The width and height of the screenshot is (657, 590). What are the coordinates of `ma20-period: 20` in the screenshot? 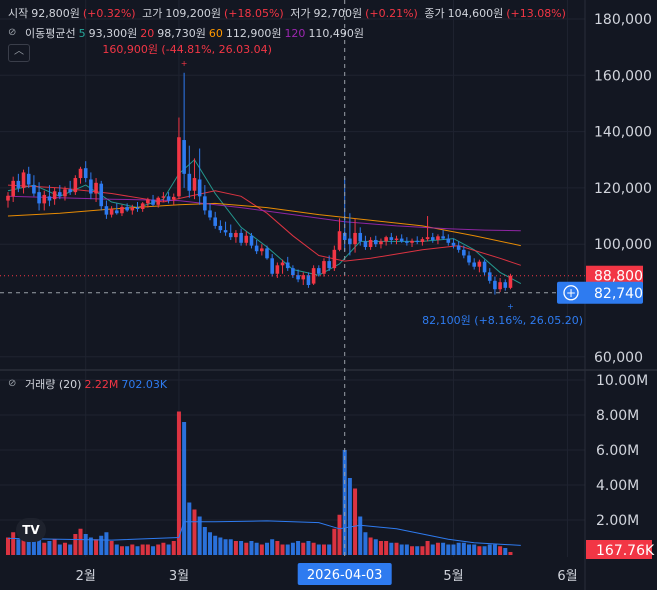 It's located at (147, 33).